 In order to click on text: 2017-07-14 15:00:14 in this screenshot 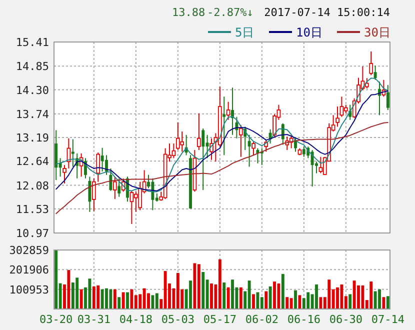, I will do `click(327, 12)`.